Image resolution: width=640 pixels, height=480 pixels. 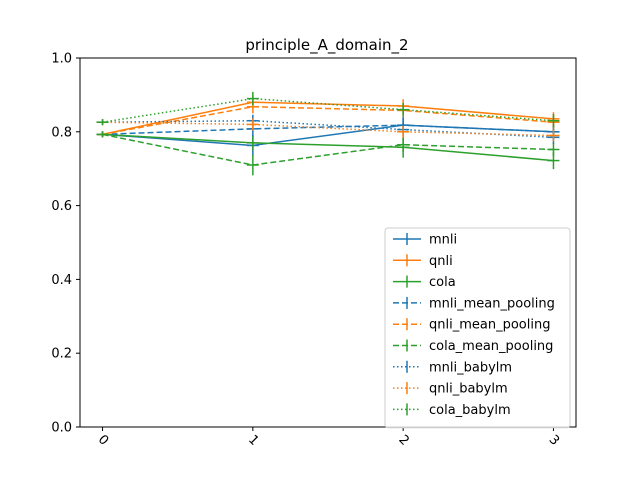 I want to click on y-tick-label: 0.6, so click(x=61, y=206).